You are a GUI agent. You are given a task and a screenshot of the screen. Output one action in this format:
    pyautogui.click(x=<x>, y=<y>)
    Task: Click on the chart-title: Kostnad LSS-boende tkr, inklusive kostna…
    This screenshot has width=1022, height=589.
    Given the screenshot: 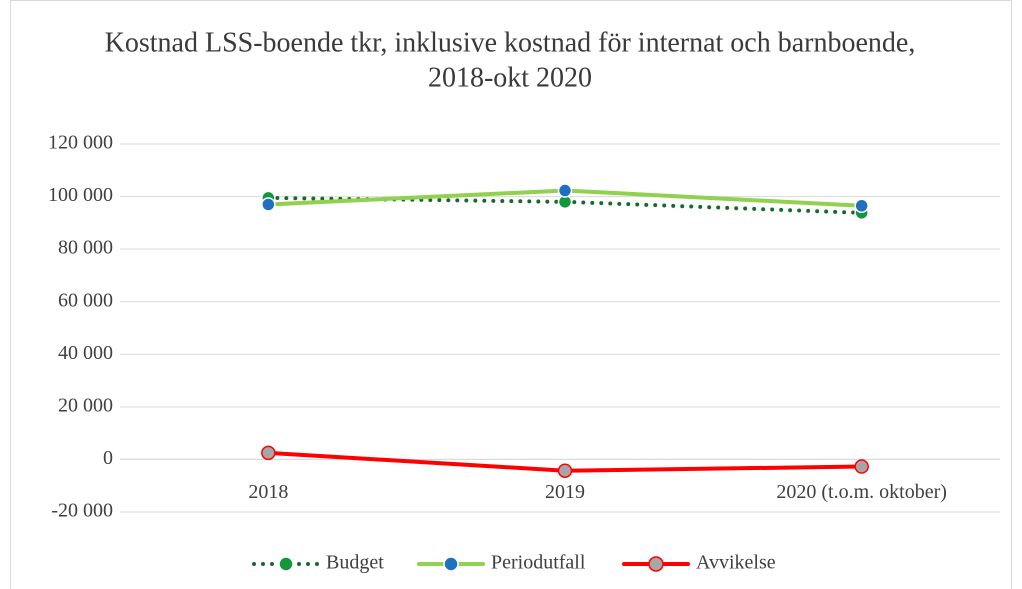 What is the action you would take?
    pyautogui.click(x=510, y=42)
    